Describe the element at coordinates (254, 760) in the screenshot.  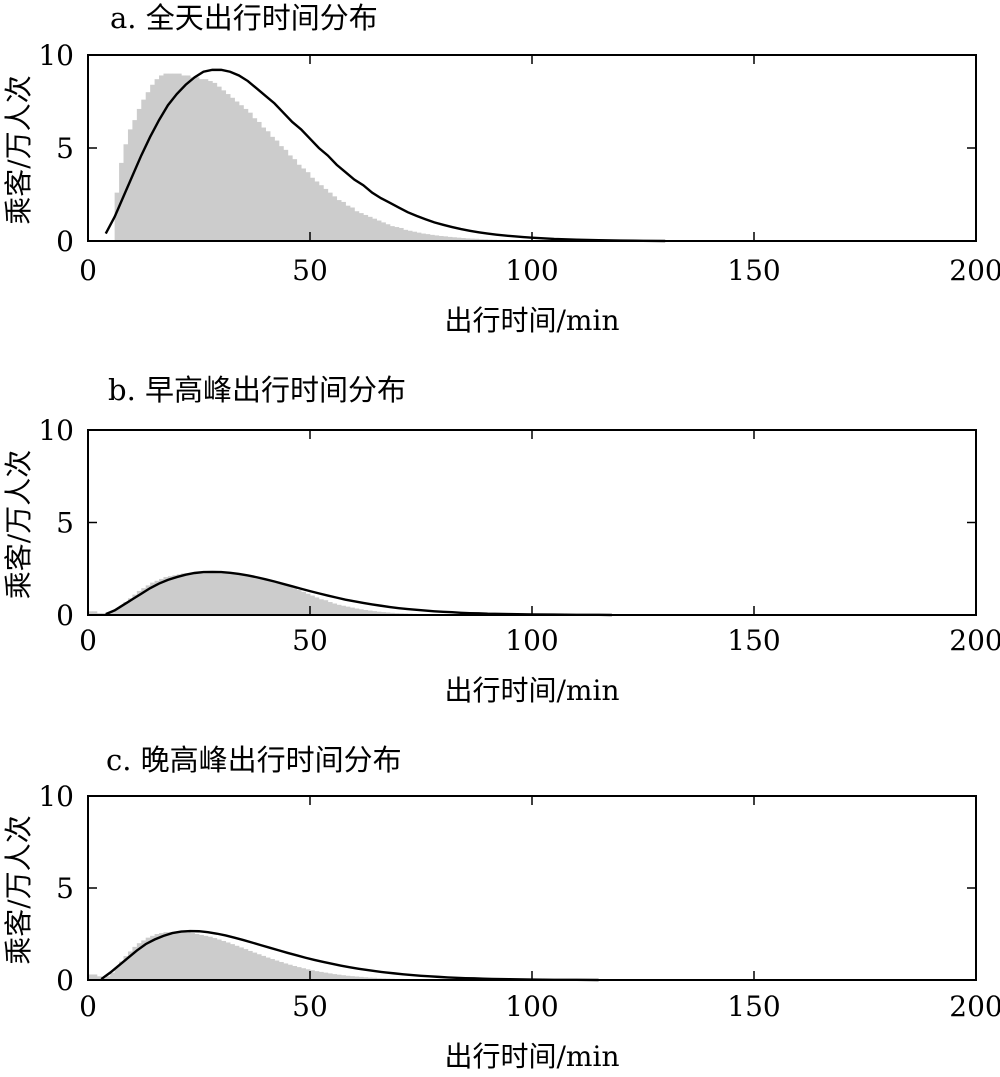
I see `chart-title: c. 晚高峰出行时间分布` at that location.